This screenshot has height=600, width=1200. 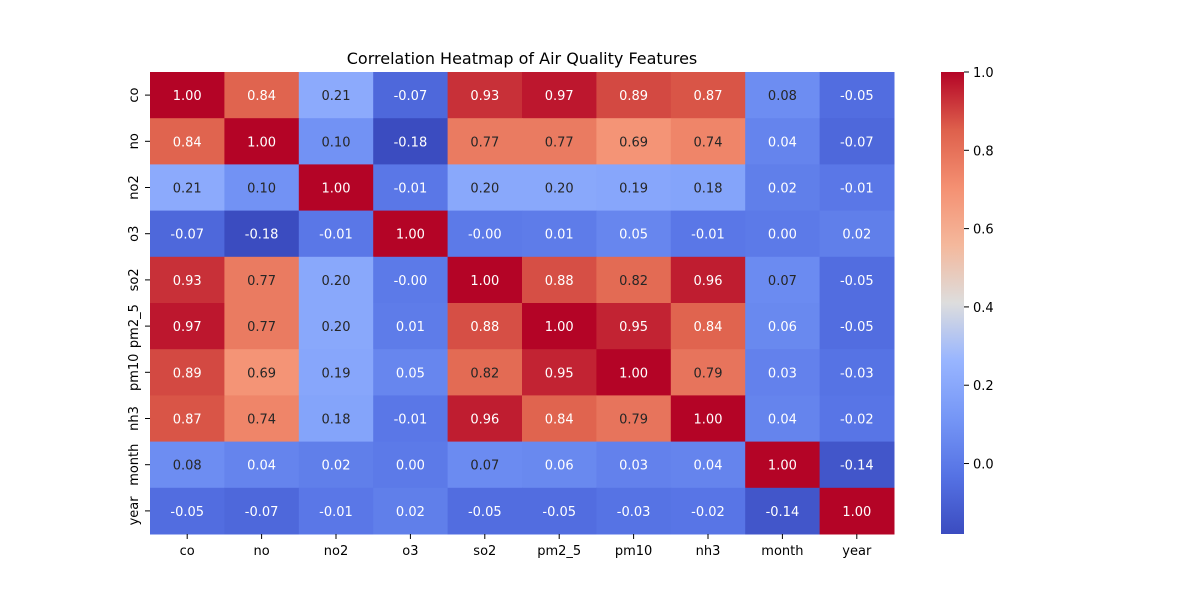 What do you see at coordinates (708, 372) in the screenshot?
I see `heatmap-cell-pm10-nh3` at bounding box center [708, 372].